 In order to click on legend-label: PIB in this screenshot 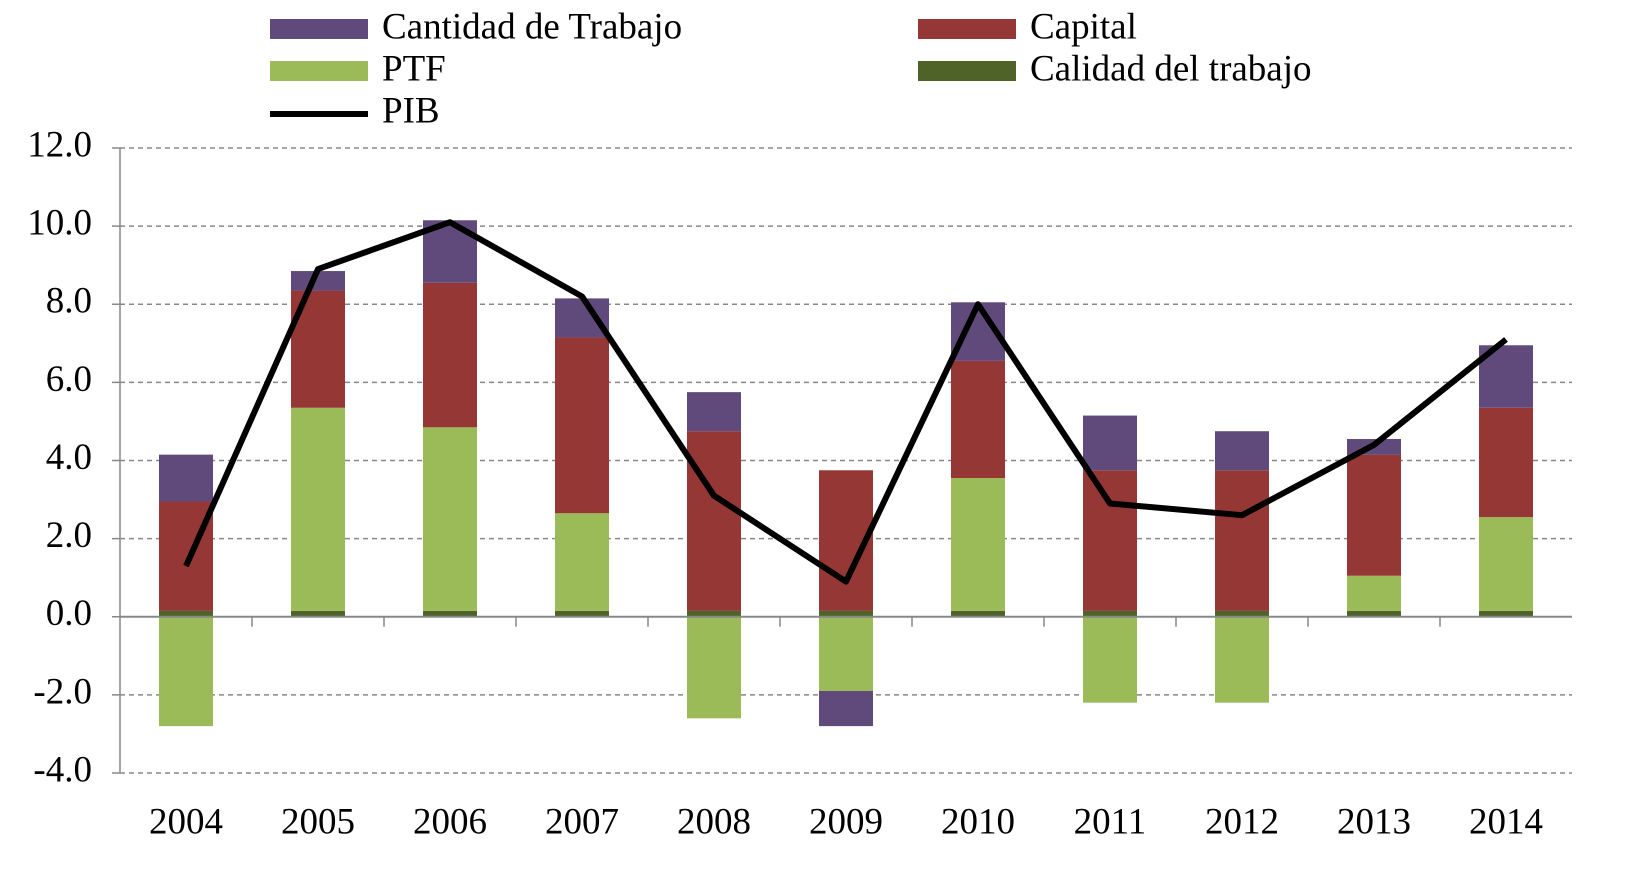, I will do `click(411, 110)`.